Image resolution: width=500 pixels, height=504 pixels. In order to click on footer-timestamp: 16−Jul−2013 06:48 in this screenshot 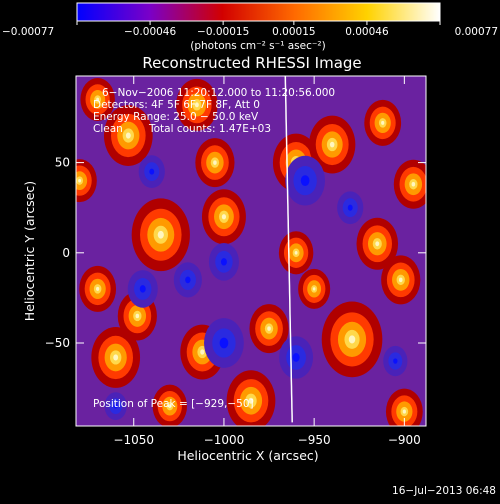, I will do `click(444, 491)`.